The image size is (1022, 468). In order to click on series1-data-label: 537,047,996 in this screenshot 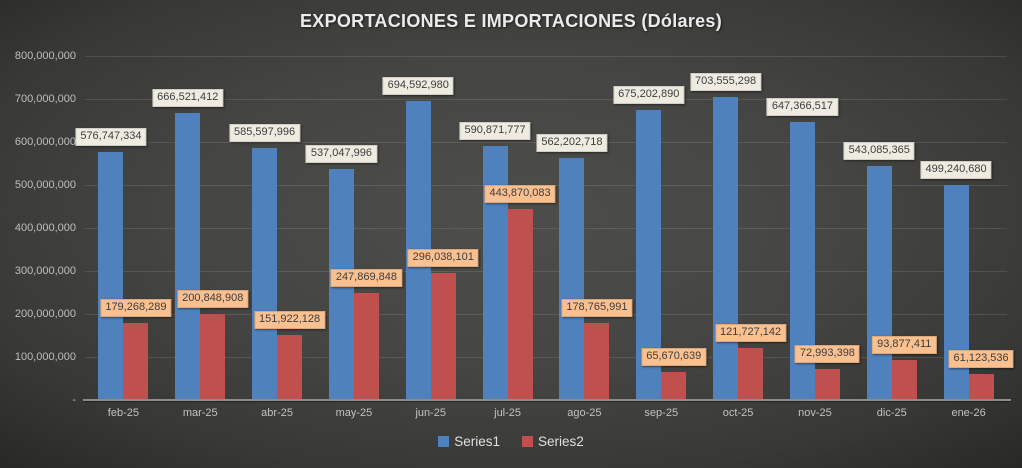, I will do `click(341, 154)`.